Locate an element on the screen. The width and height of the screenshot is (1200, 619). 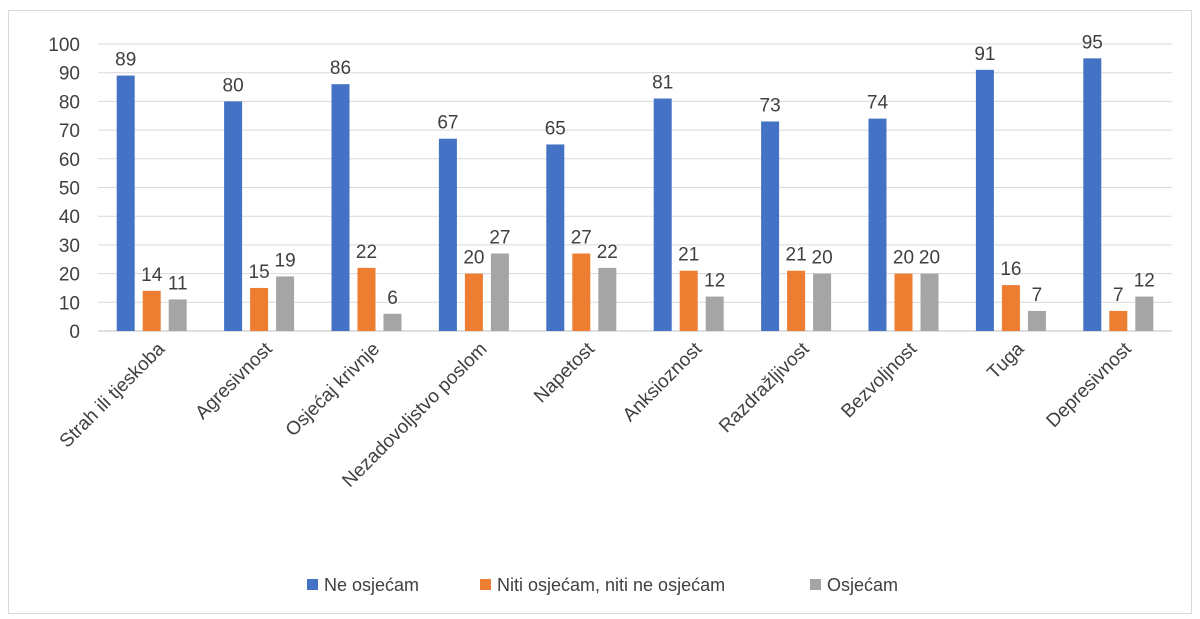
data-label: 80 is located at coordinates (233, 85).